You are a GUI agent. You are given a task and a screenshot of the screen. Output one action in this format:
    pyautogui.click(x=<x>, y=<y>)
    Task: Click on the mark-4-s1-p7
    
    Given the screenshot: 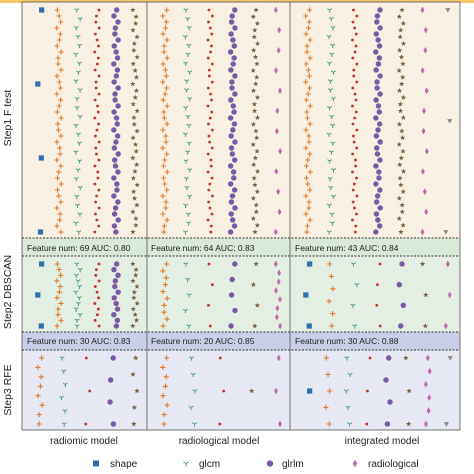 What is the action you would take?
    pyautogui.click(x=333, y=72)
    